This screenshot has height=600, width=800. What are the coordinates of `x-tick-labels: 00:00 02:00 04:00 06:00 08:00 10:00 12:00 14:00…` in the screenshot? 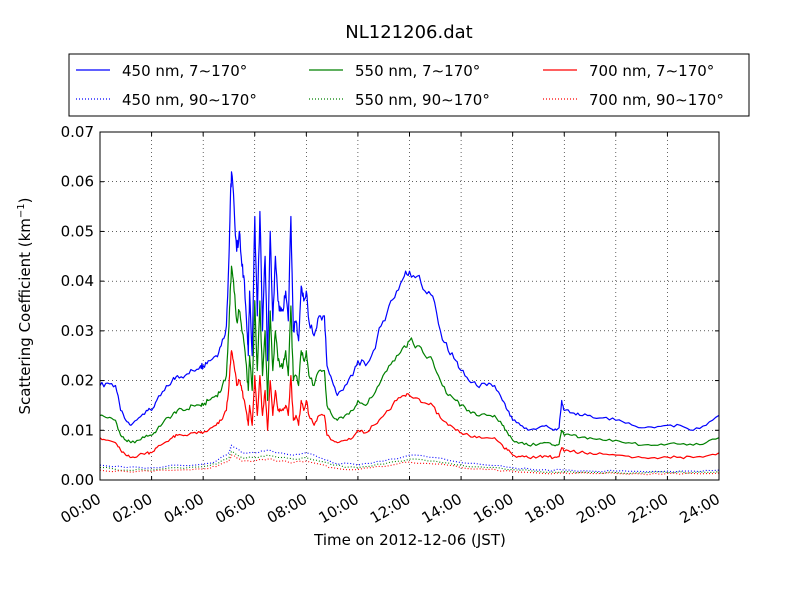 It's located at (390, 508).